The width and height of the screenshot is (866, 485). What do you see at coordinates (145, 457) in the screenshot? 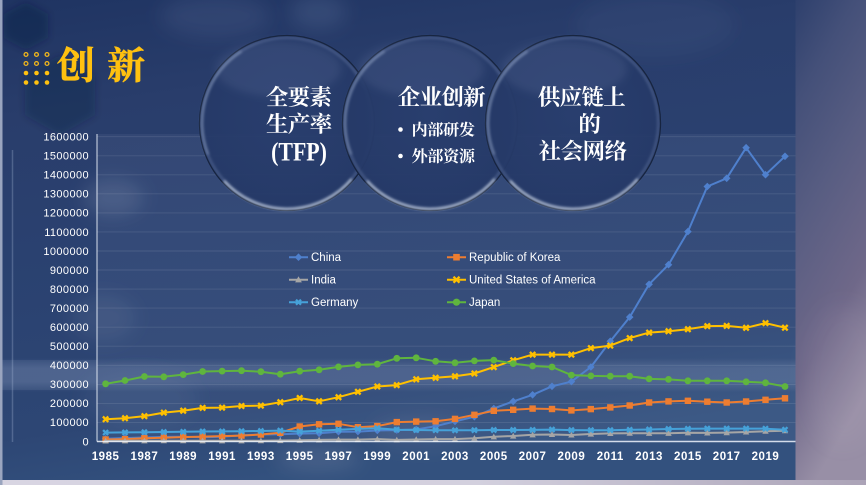
I see `svg-text: 1987` at bounding box center [145, 457].